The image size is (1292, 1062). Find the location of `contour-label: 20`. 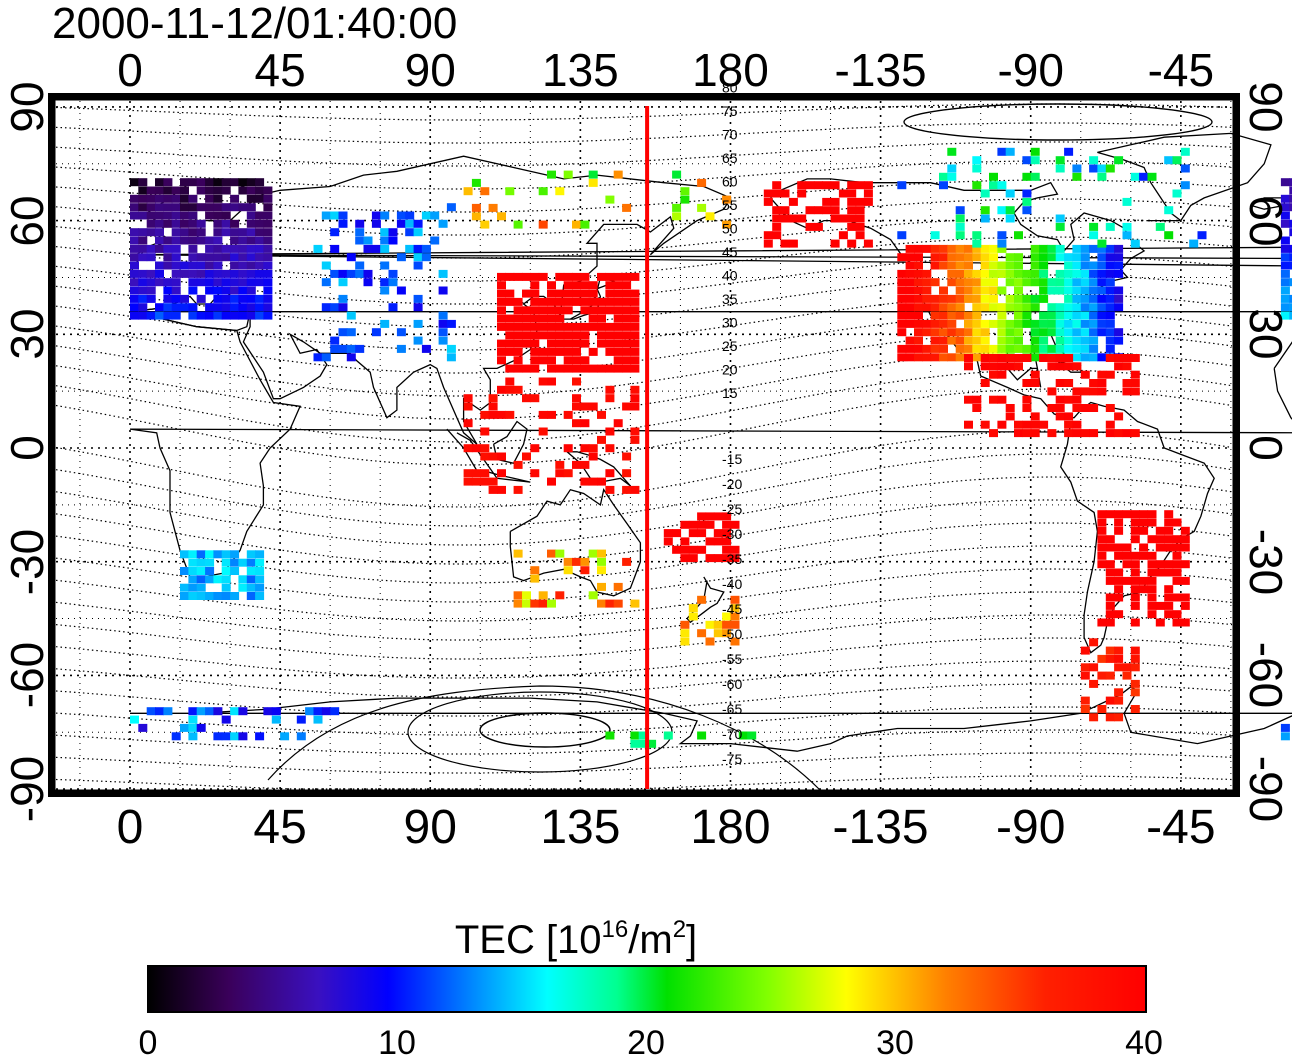

contour-label: 20 is located at coordinates (730, 370).